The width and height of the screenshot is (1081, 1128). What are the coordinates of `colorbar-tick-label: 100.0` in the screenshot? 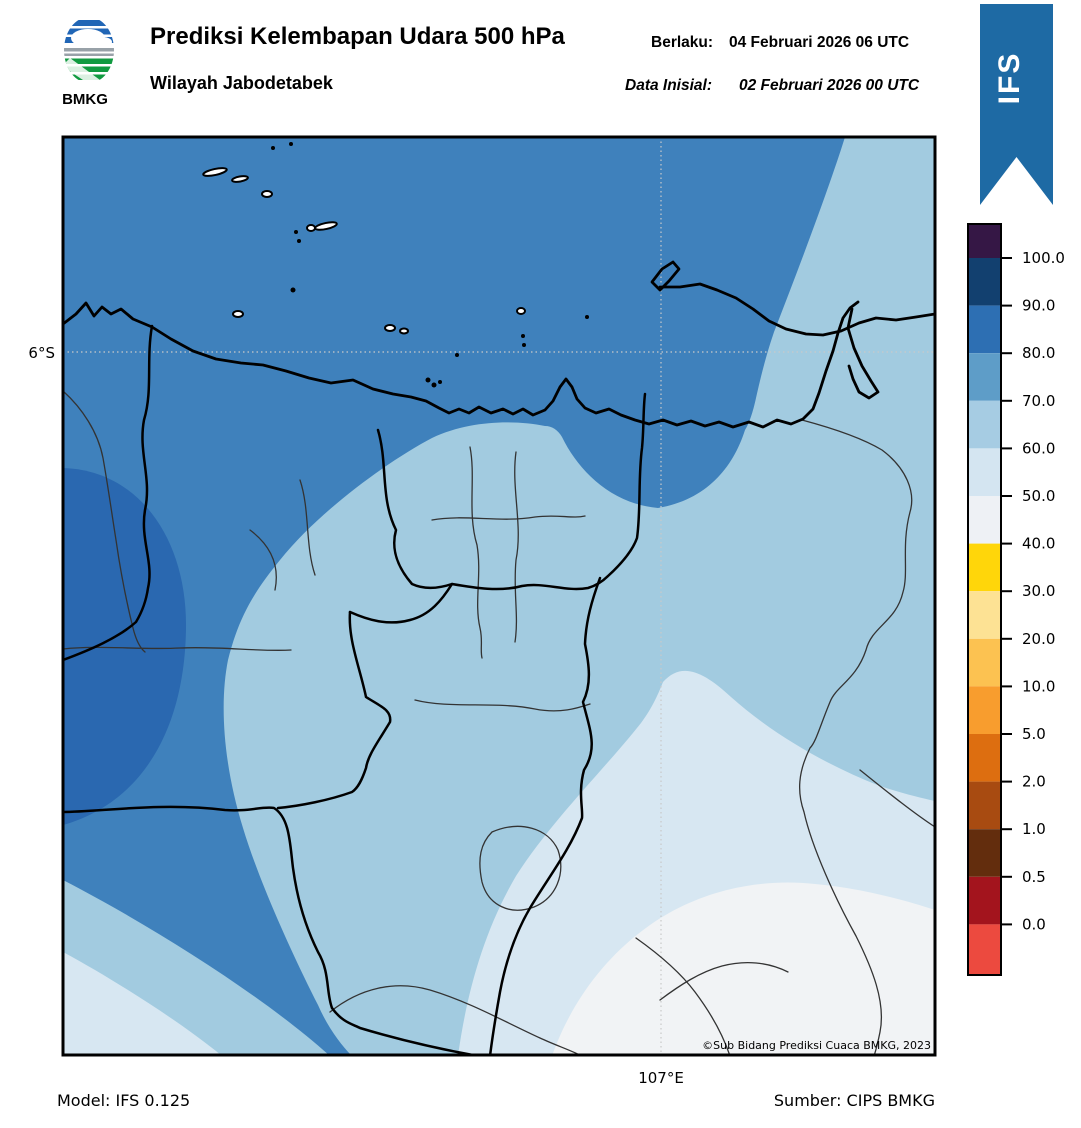 It's located at (1043, 258).